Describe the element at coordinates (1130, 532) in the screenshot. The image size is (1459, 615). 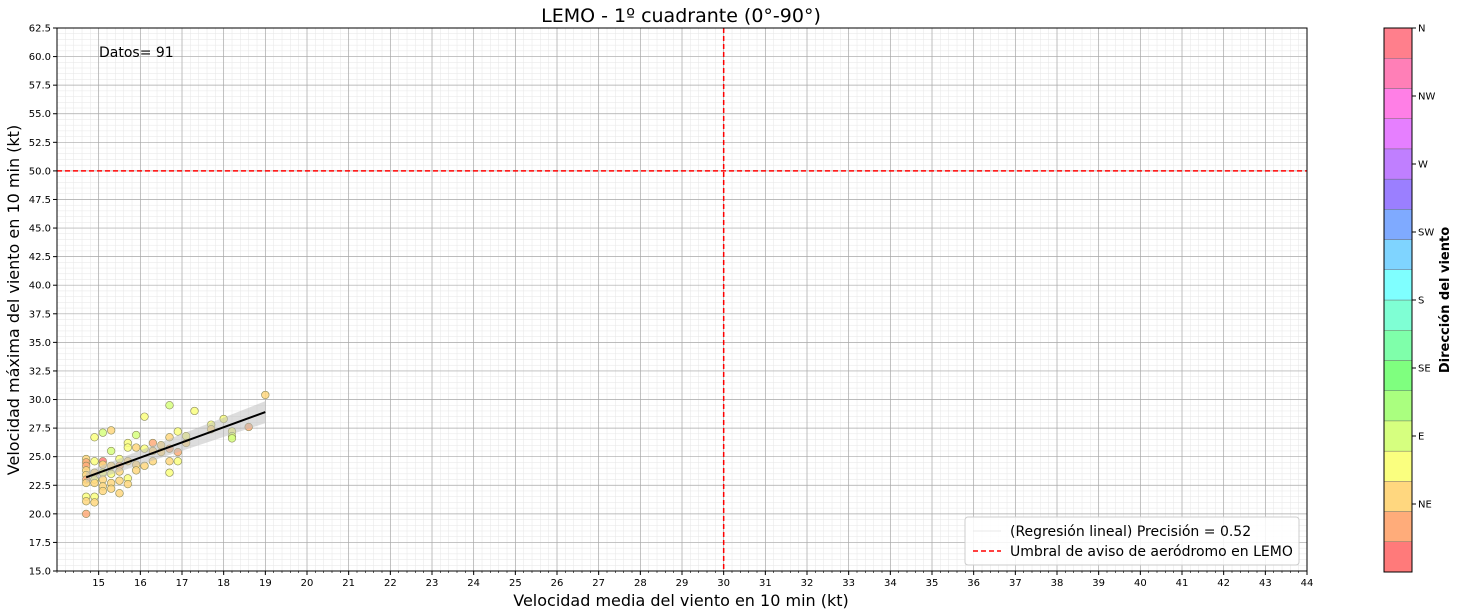
I see `legend-regression-label: (Regresión lineal) Precisión = 0.52` at that location.